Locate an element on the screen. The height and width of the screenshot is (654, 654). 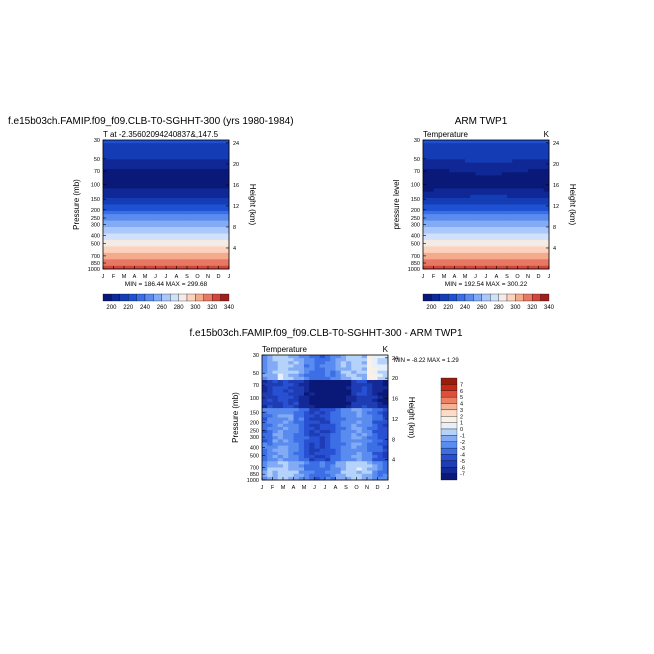
colorbar-label: -4 is located at coordinates (462, 456).